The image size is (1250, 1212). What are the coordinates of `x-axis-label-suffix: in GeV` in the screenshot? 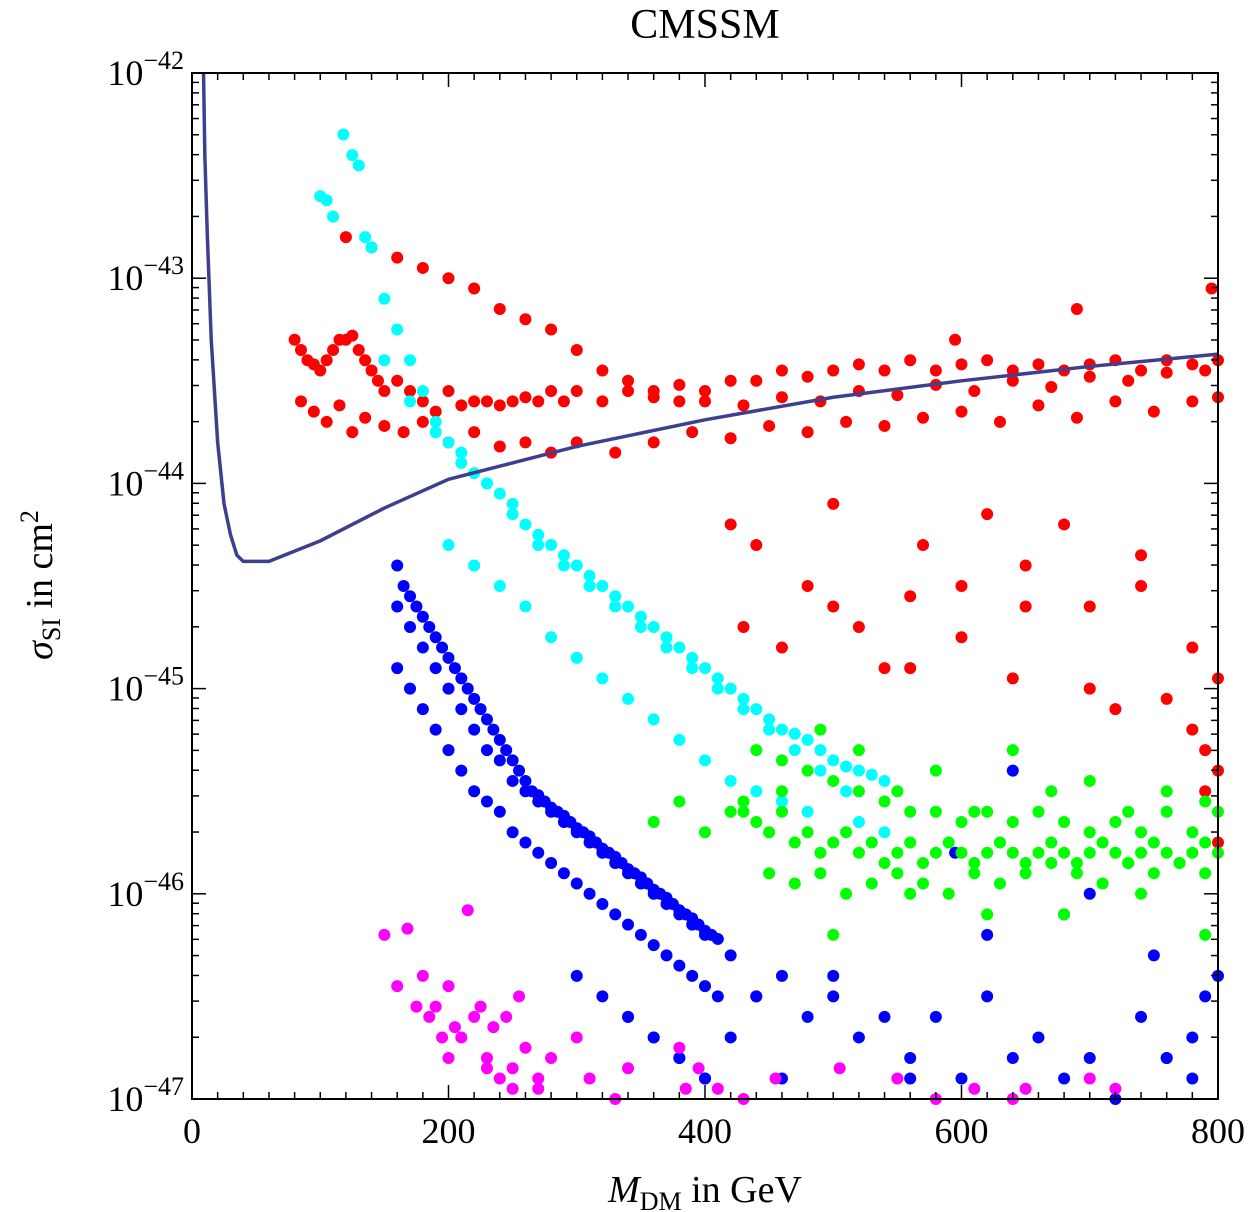 It's located at (742, 1190).